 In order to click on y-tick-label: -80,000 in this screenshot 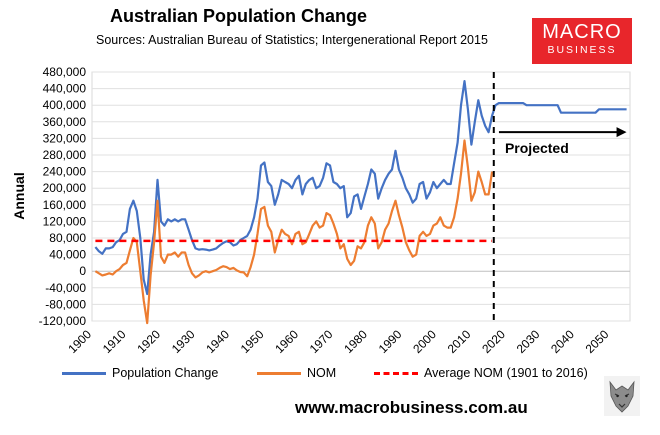, I will do `click(65, 304)`.